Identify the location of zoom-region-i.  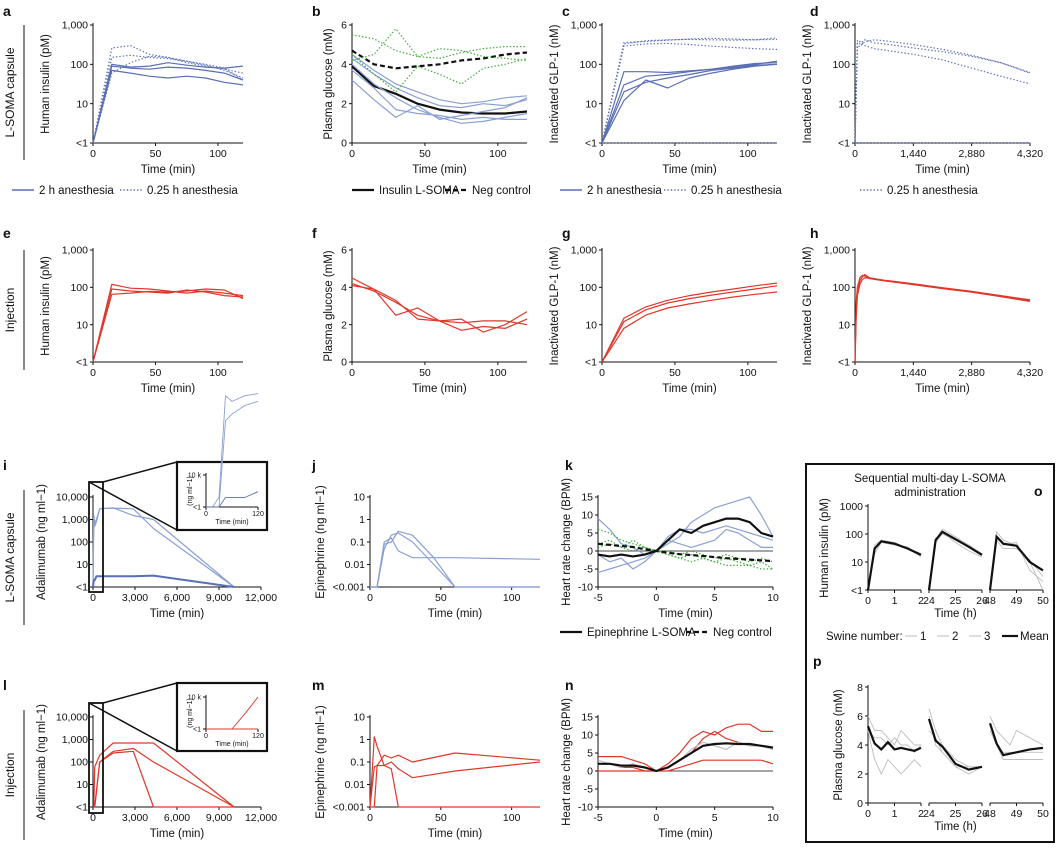
(96, 537).